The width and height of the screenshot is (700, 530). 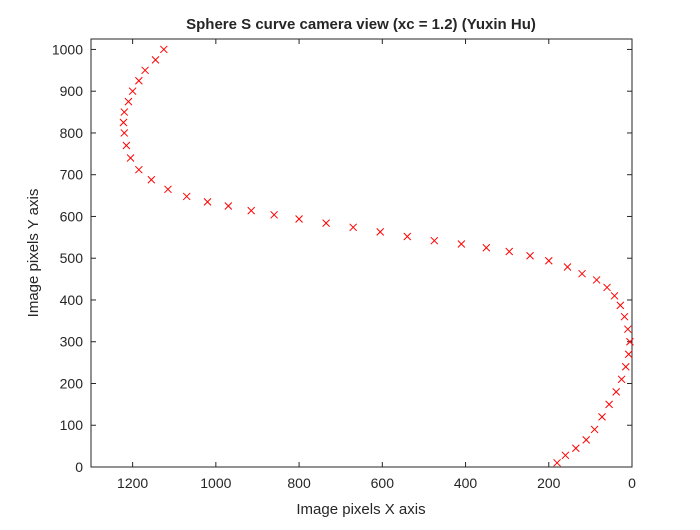 I want to click on y-tick-label: 800, so click(x=72, y=133).